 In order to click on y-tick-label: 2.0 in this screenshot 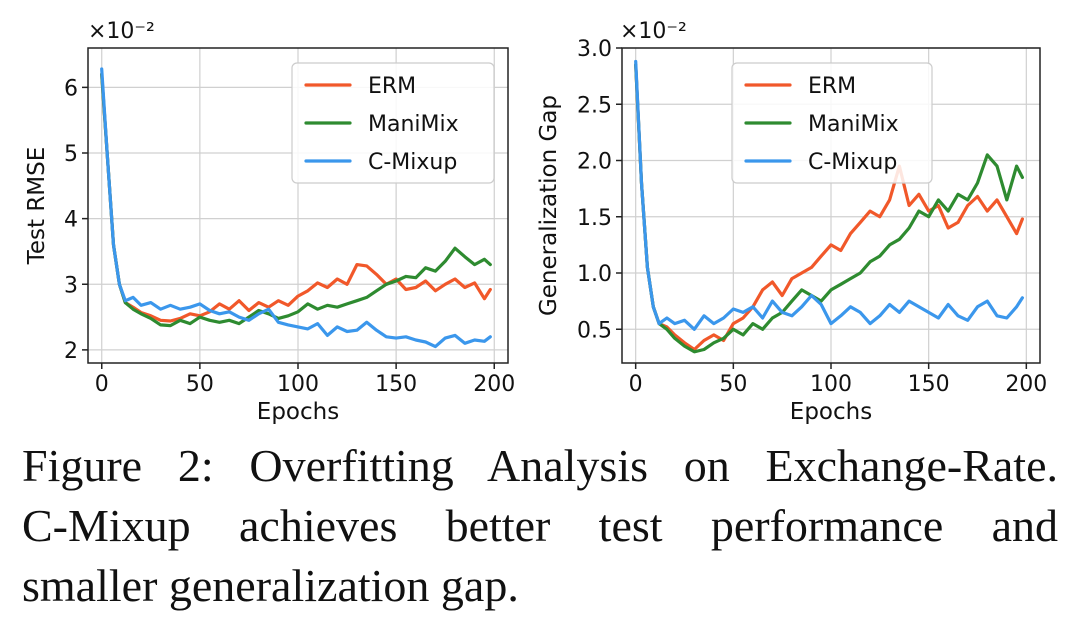, I will do `click(594, 162)`.